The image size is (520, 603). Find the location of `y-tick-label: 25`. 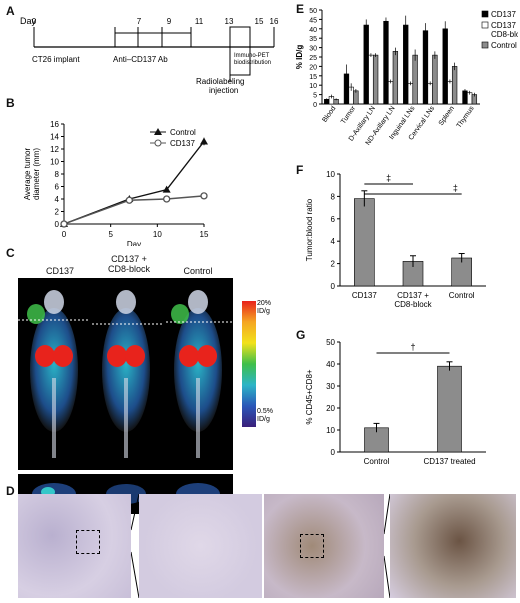

y-tick-label: 25 is located at coordinates (313, 58).